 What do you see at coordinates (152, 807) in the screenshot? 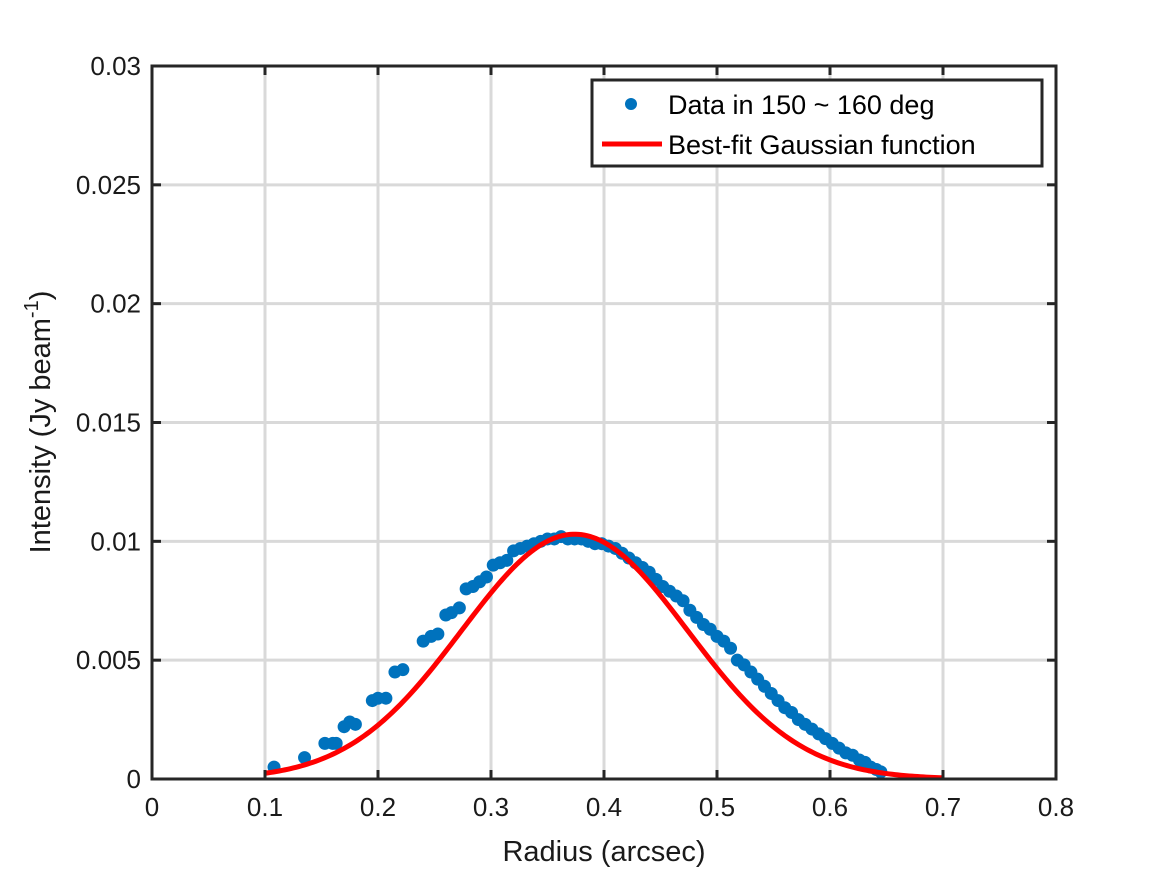
I see `x-tick-label: 0` at bounding box center [152, 807].